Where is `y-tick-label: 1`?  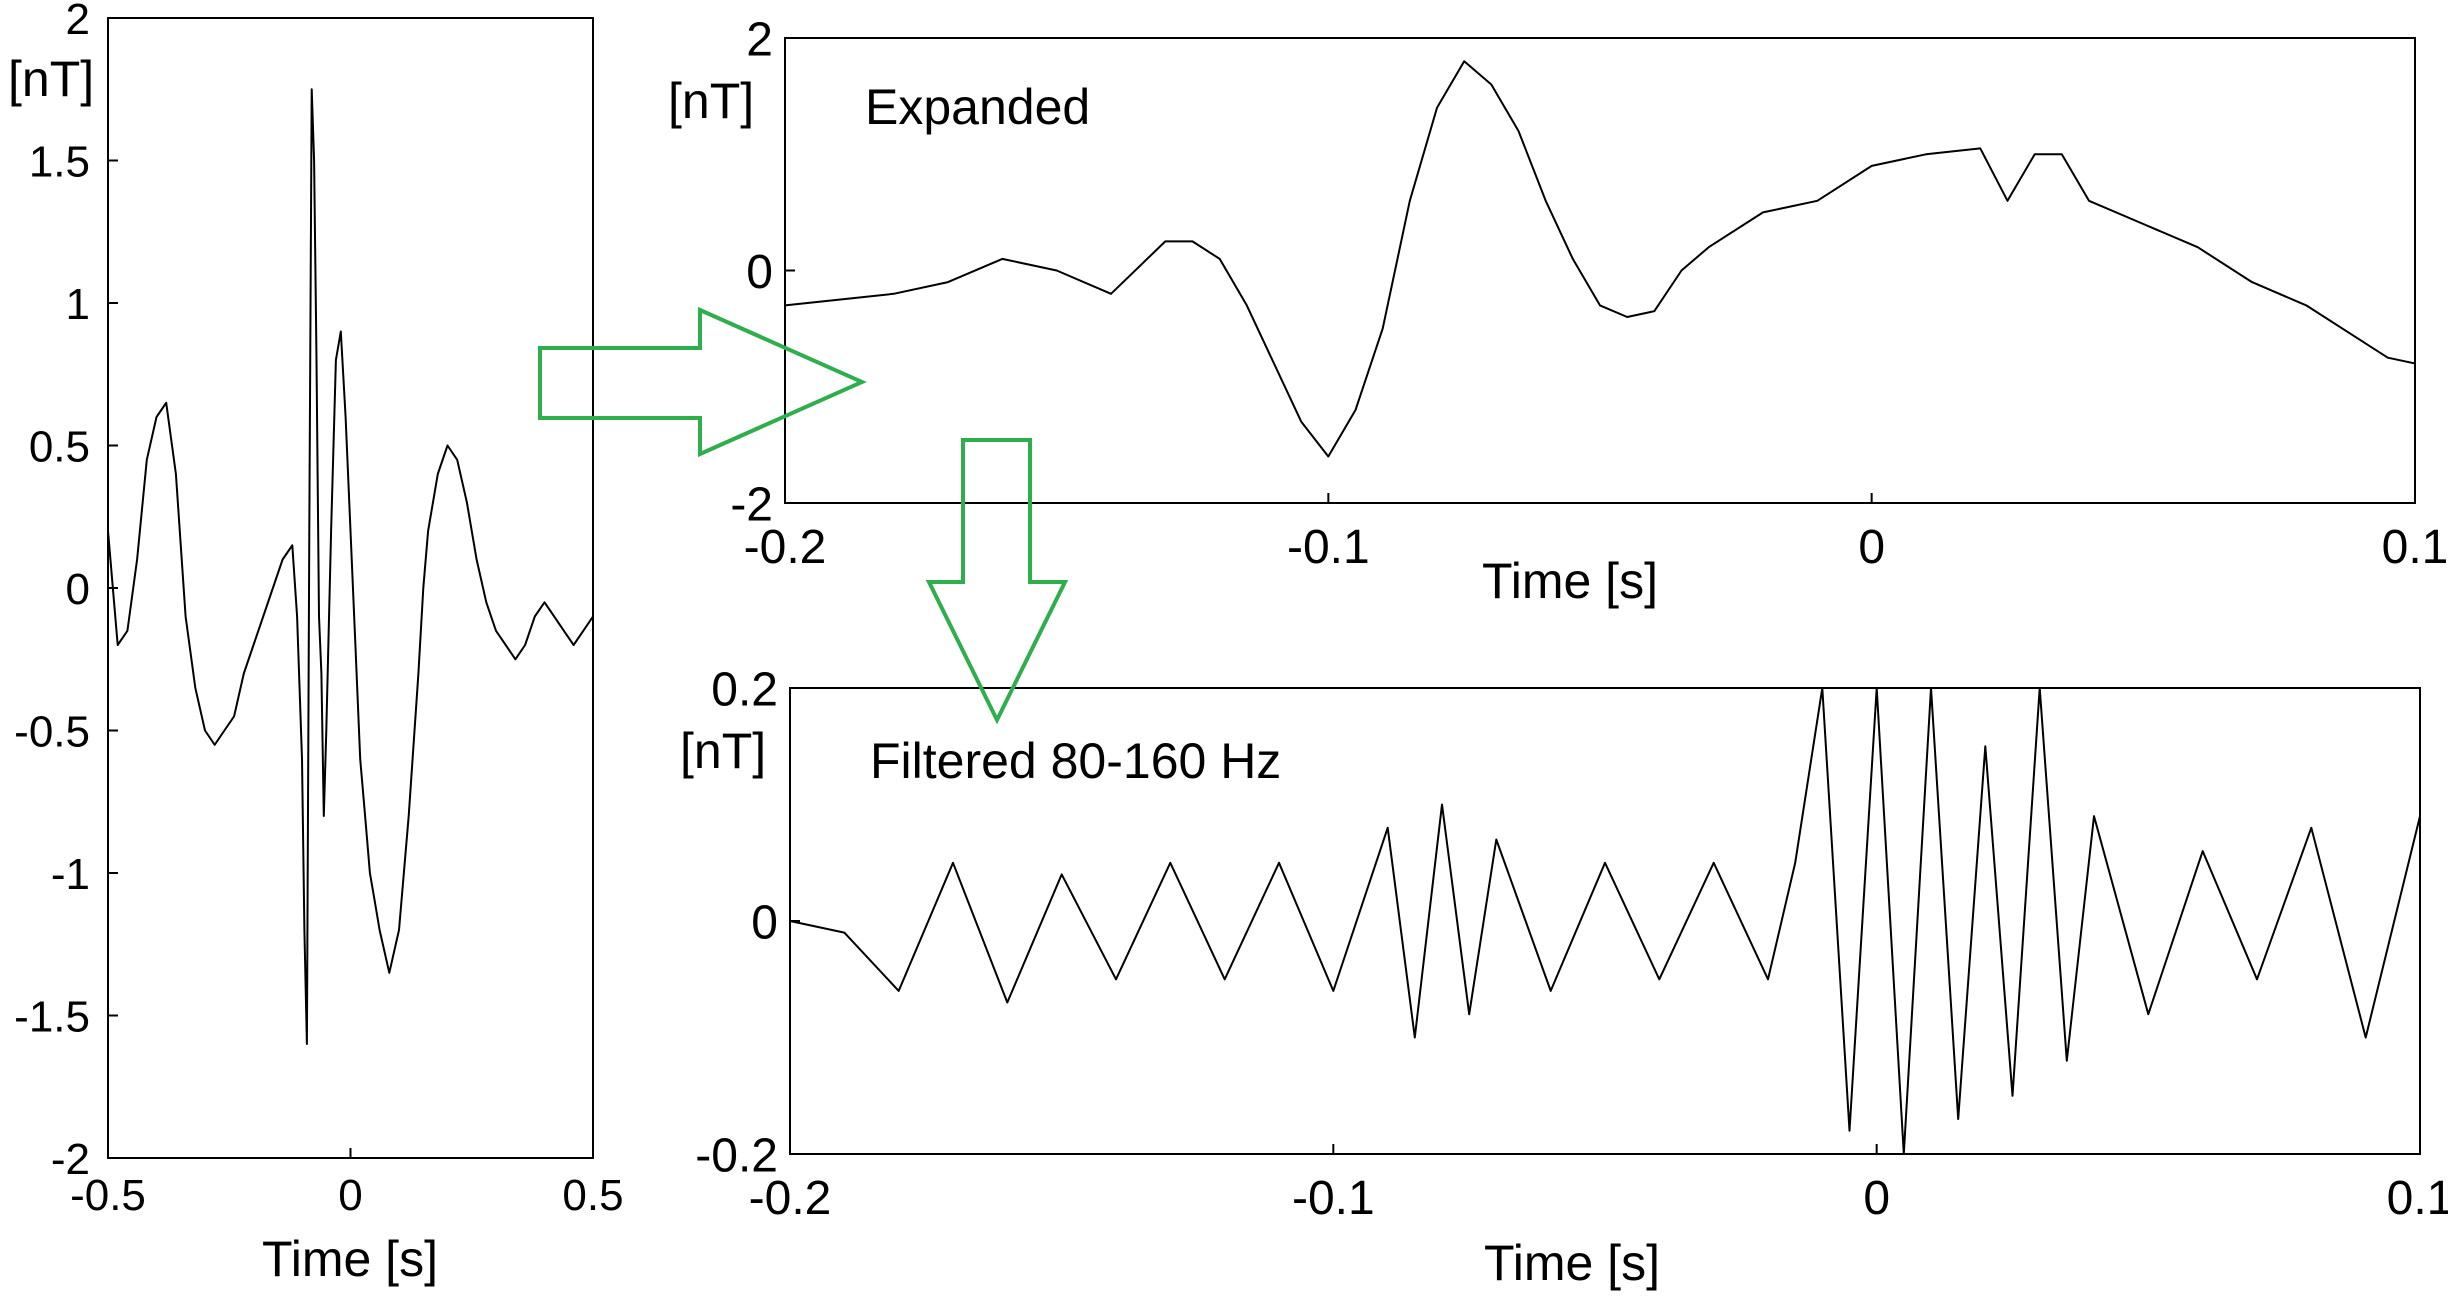 y-tick-label: 1 is located at coordinates (78, 304).